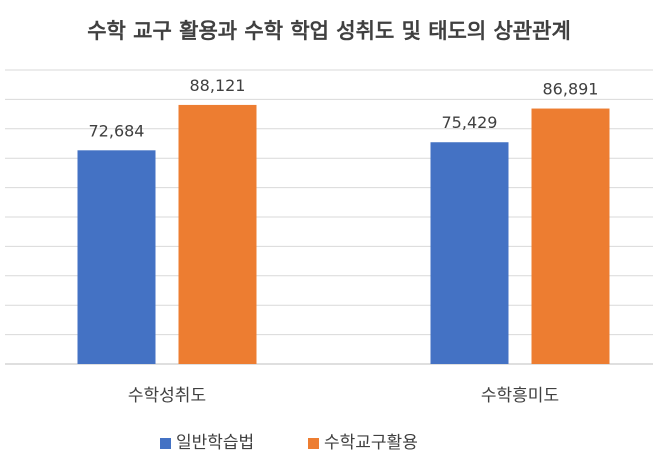  I want to click on legend-item: 일반학습법, so click(207, 443).